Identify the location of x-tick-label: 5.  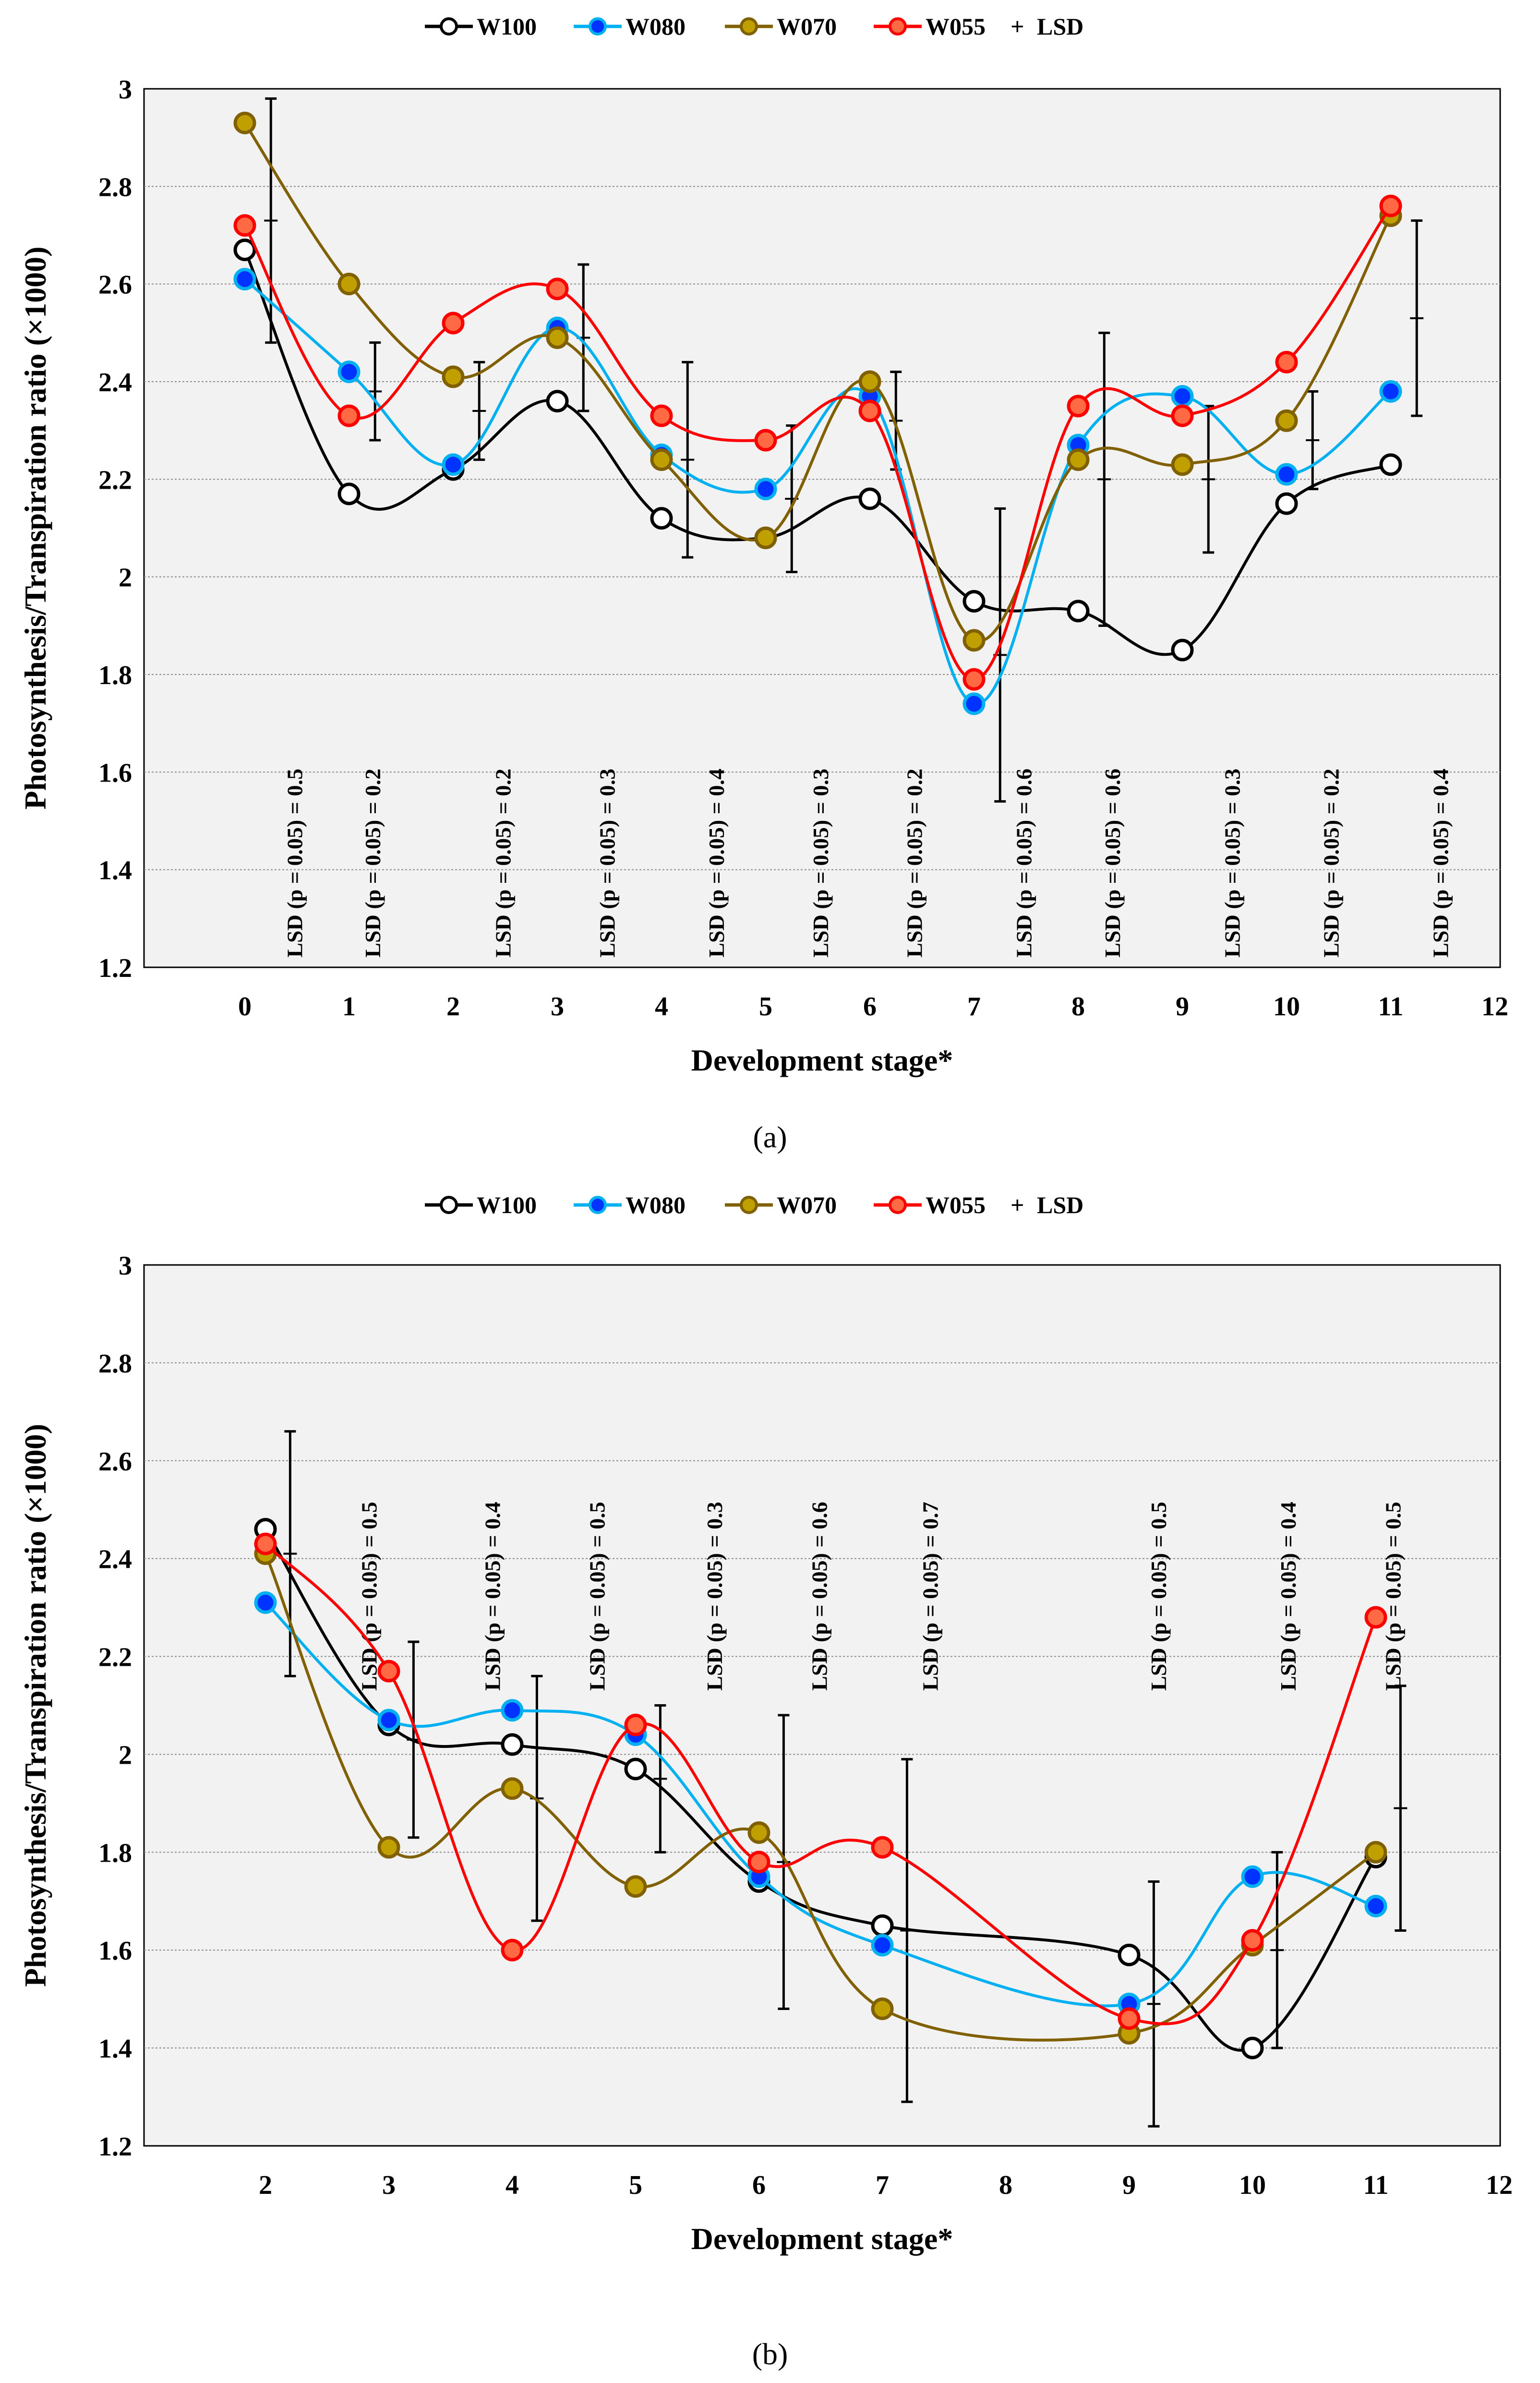
(766, 1007).